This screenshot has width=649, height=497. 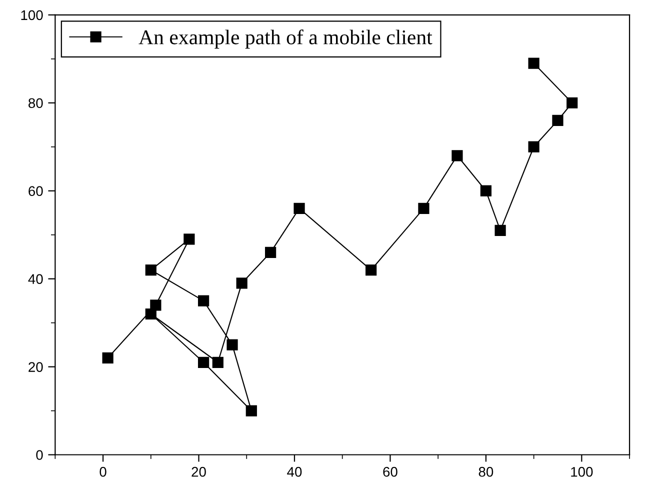 I want to click on y-tick-label: 80, so click(x=35, y=103).